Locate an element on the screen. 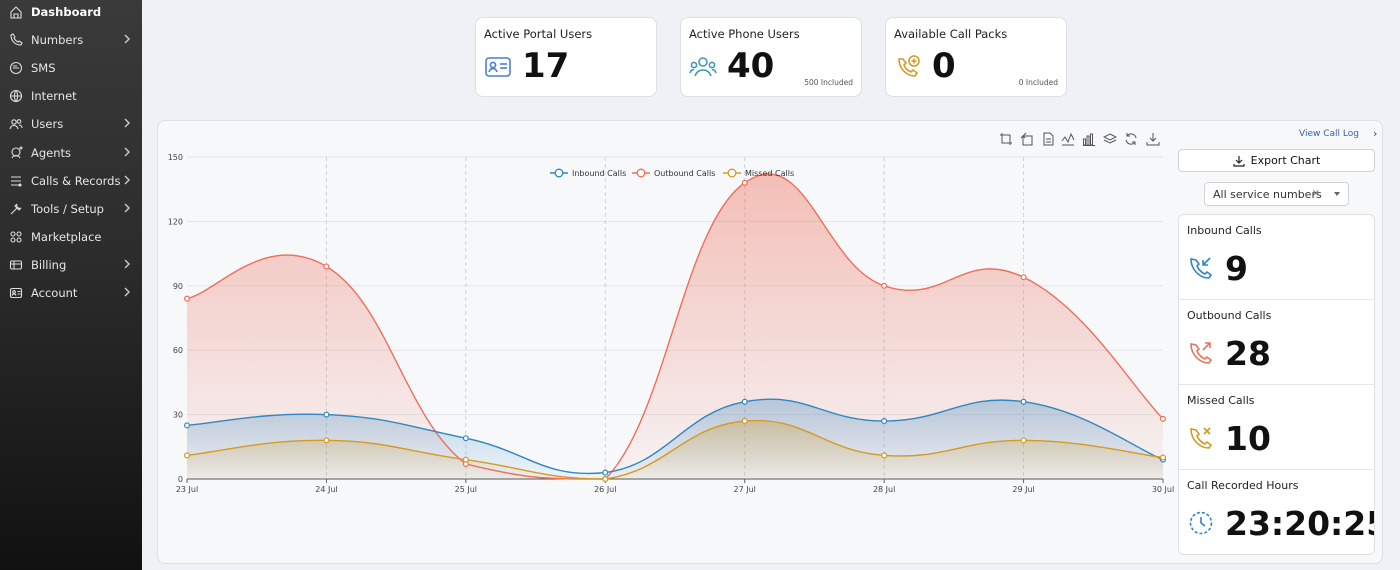  x-tick-label: 26 Jul is located at coordinates (605, 489).